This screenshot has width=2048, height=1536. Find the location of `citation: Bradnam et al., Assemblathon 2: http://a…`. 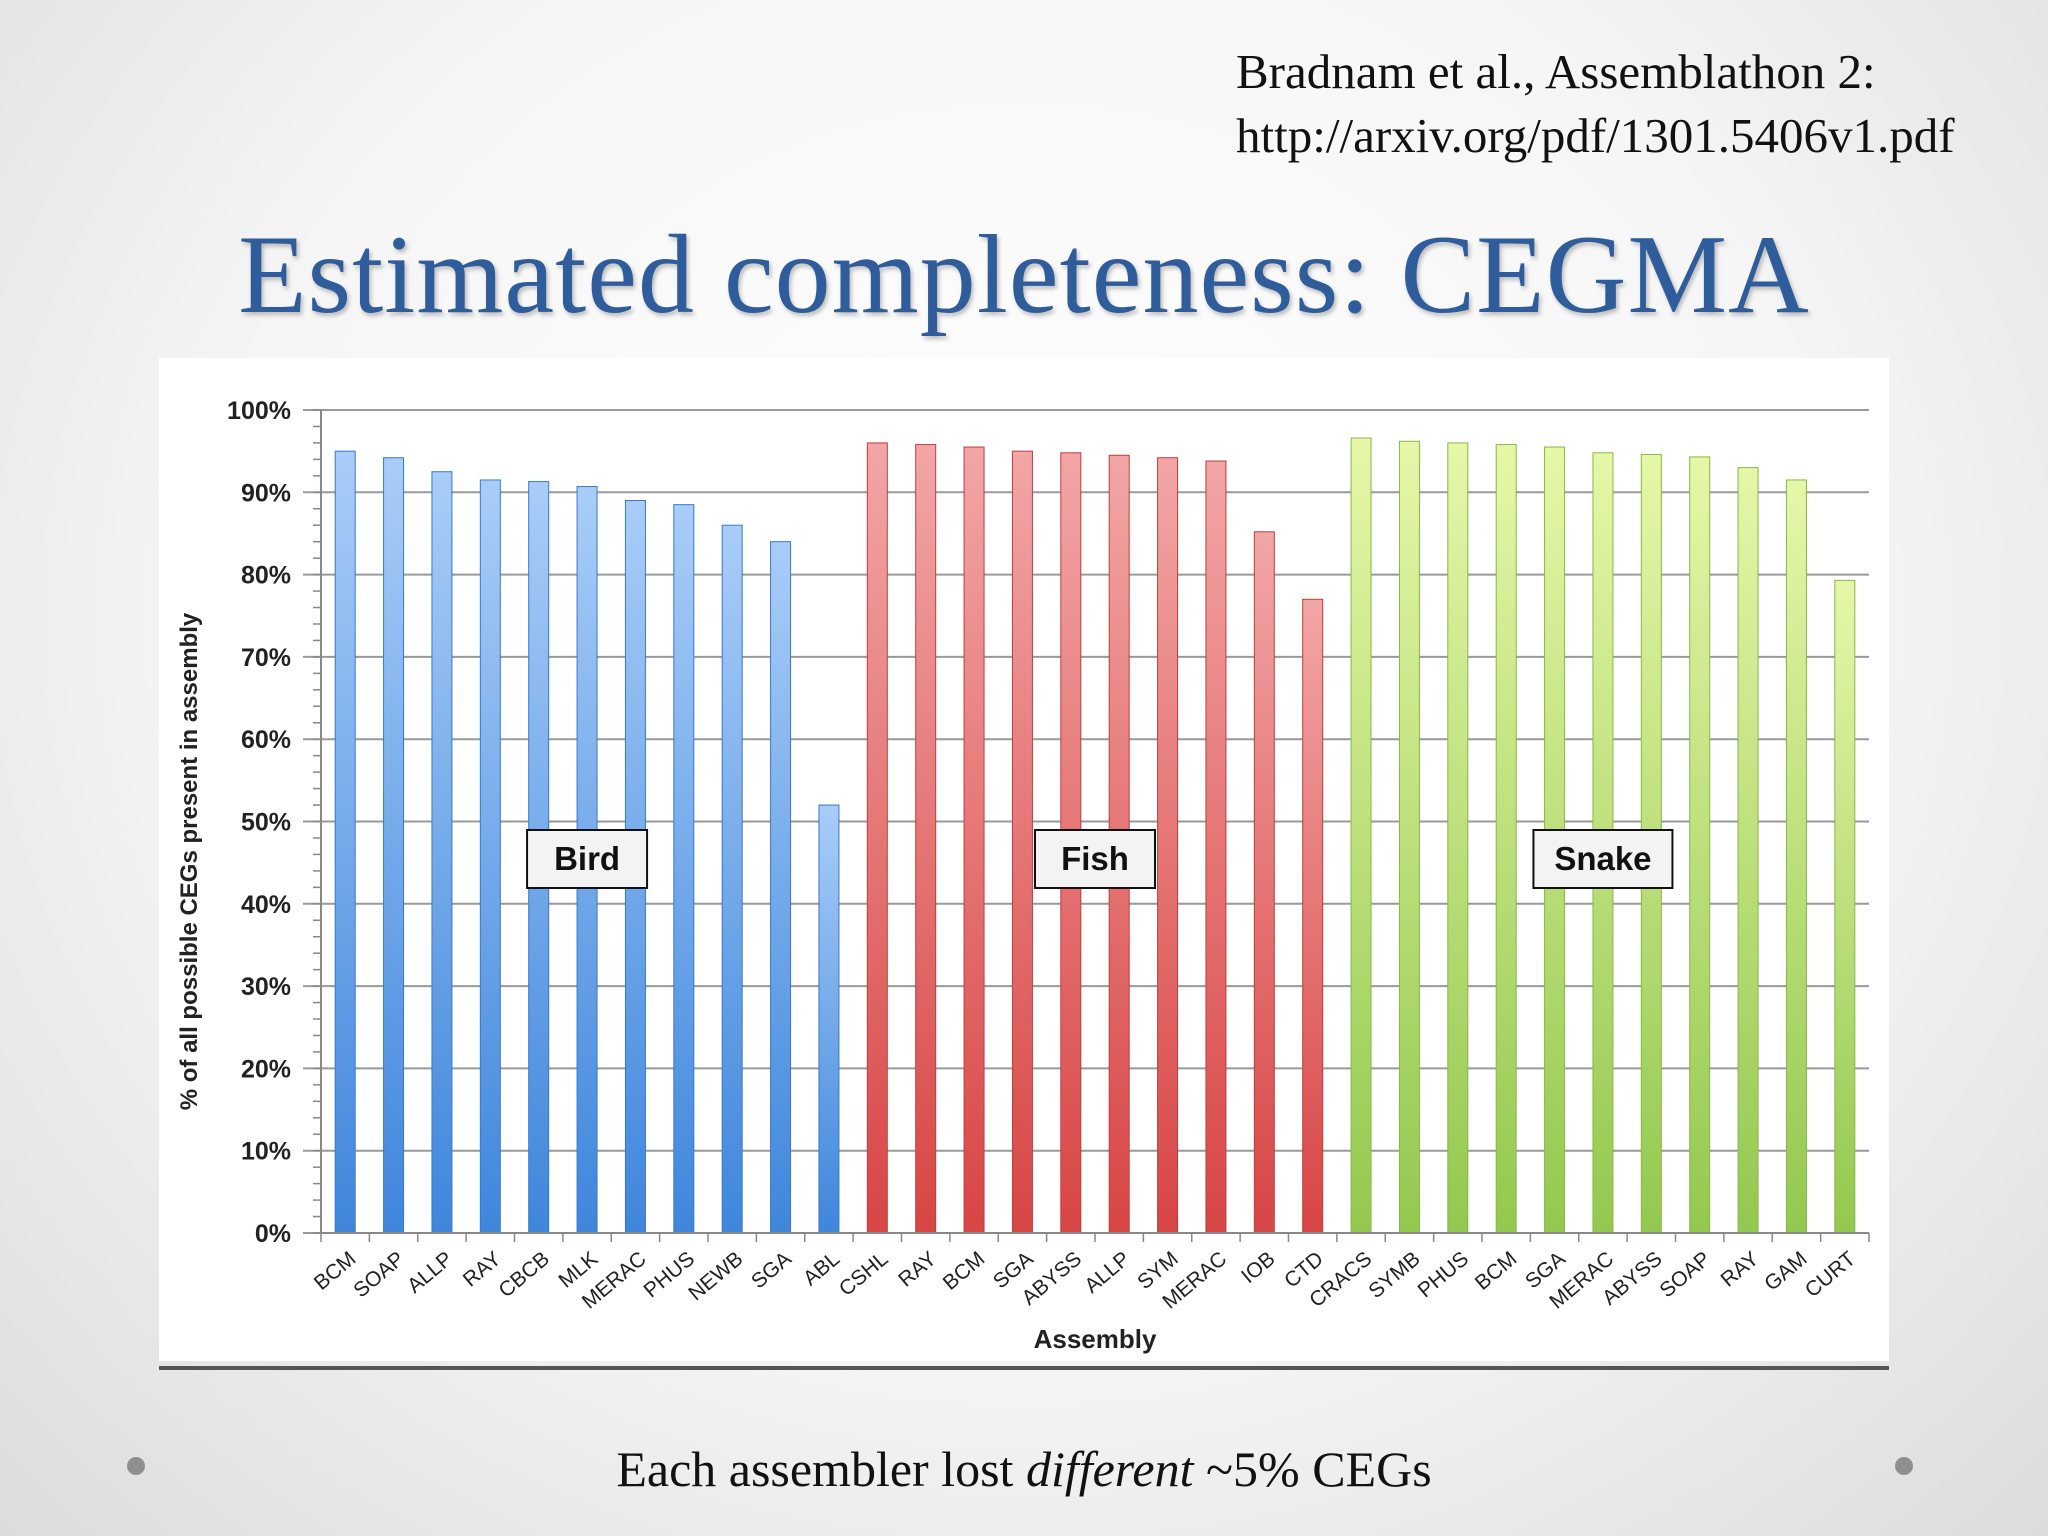

citation: Bradnam et al., Assemblathon 2: http://a… is located at coordinates (1595, 104).